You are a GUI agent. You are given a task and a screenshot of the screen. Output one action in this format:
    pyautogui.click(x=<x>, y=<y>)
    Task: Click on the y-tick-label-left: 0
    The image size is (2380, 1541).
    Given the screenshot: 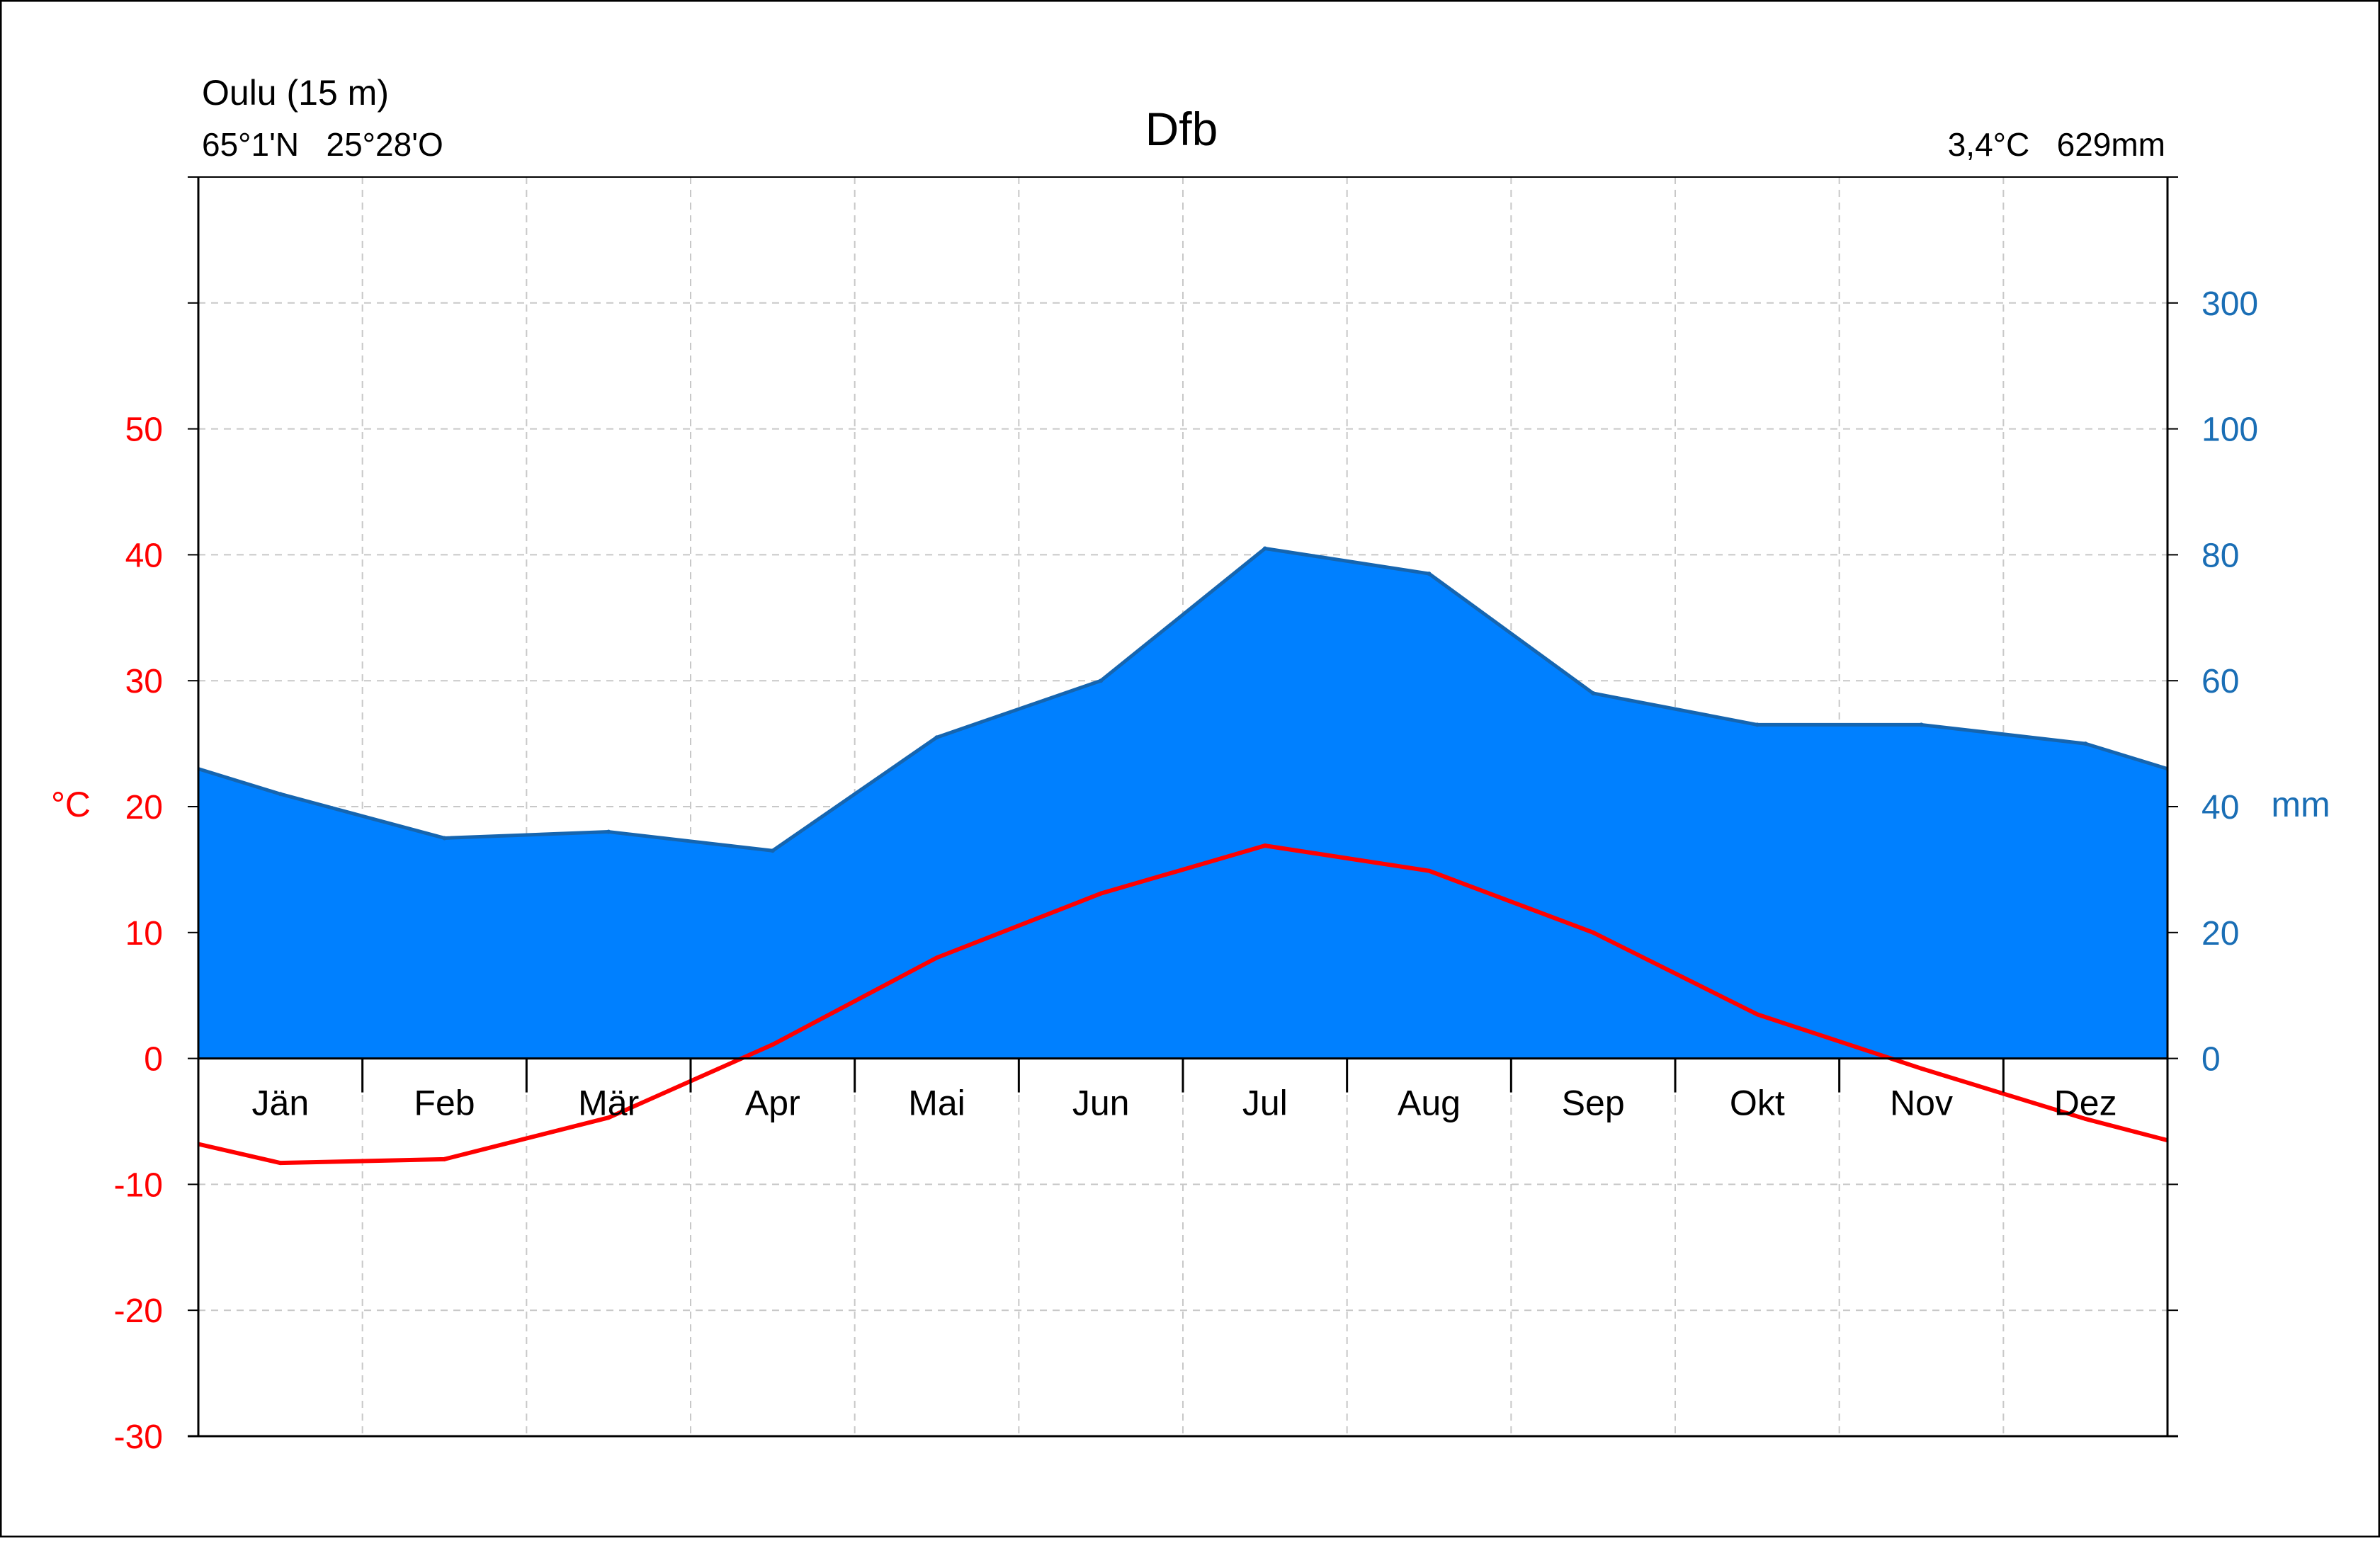 What is the action you would take?
    pyautogui.click(x=154, y=1060)
    